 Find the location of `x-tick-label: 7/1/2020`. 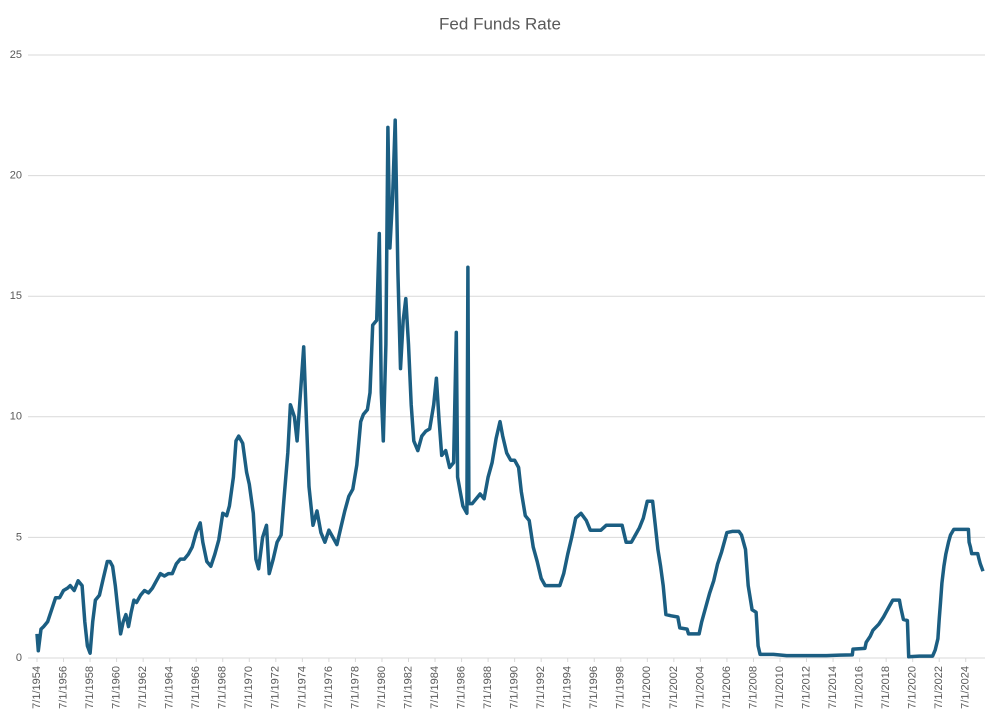

x-tick-label: 7/1/2020 is located at coordinates (913, 687).